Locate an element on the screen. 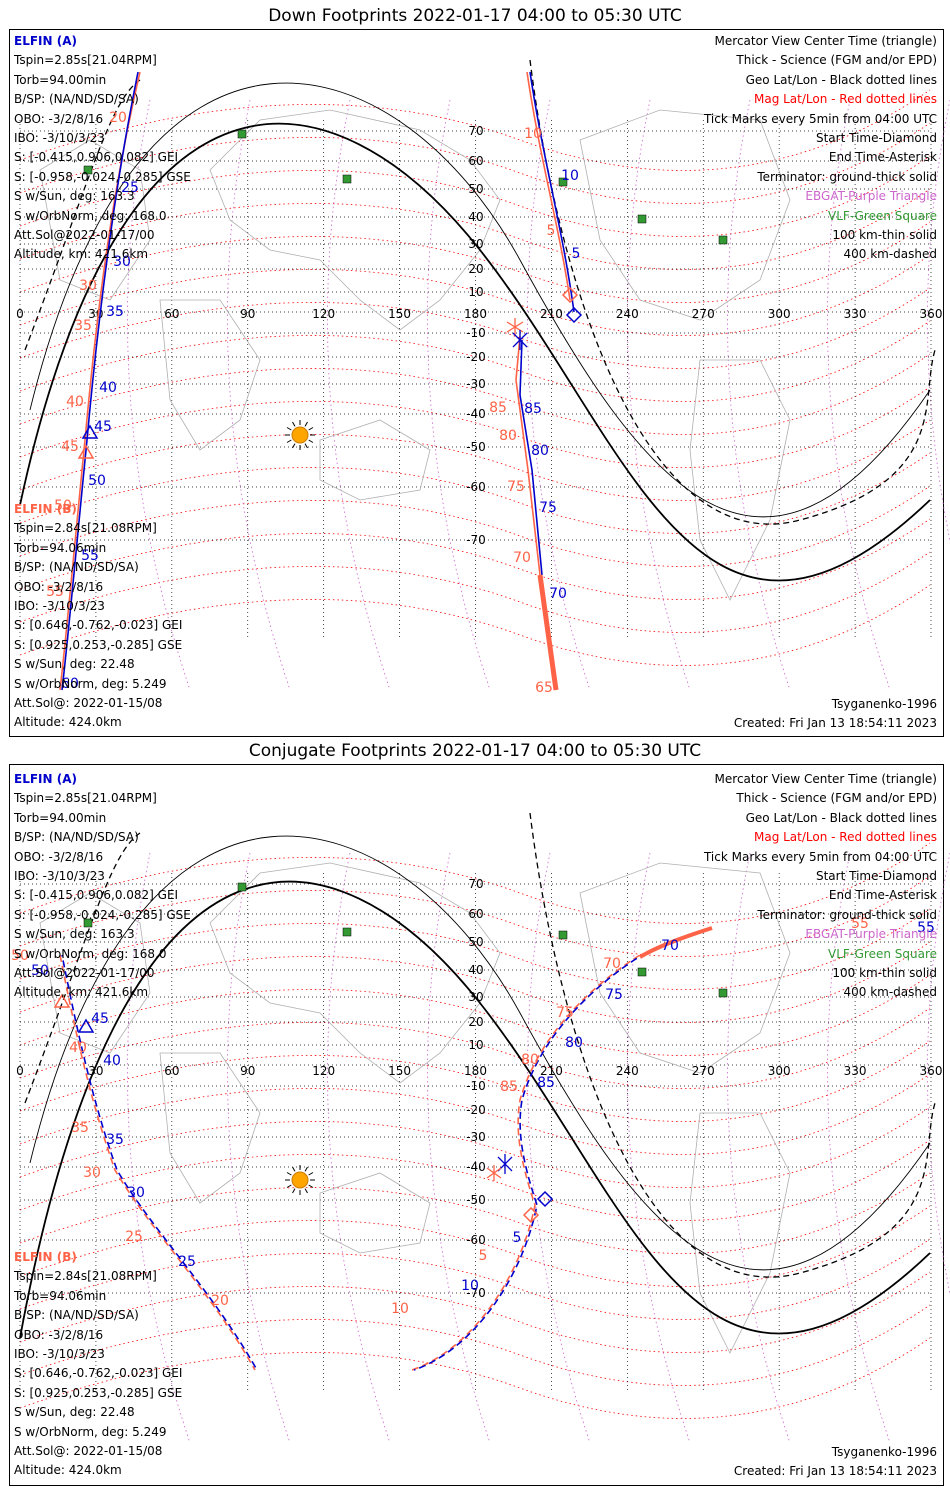 Image resolution: width=950 pixels, height=1500 pixels. elfin-a-line: S w/OrbNorm, deg: 168.0 is located at coordinates (90, 953).